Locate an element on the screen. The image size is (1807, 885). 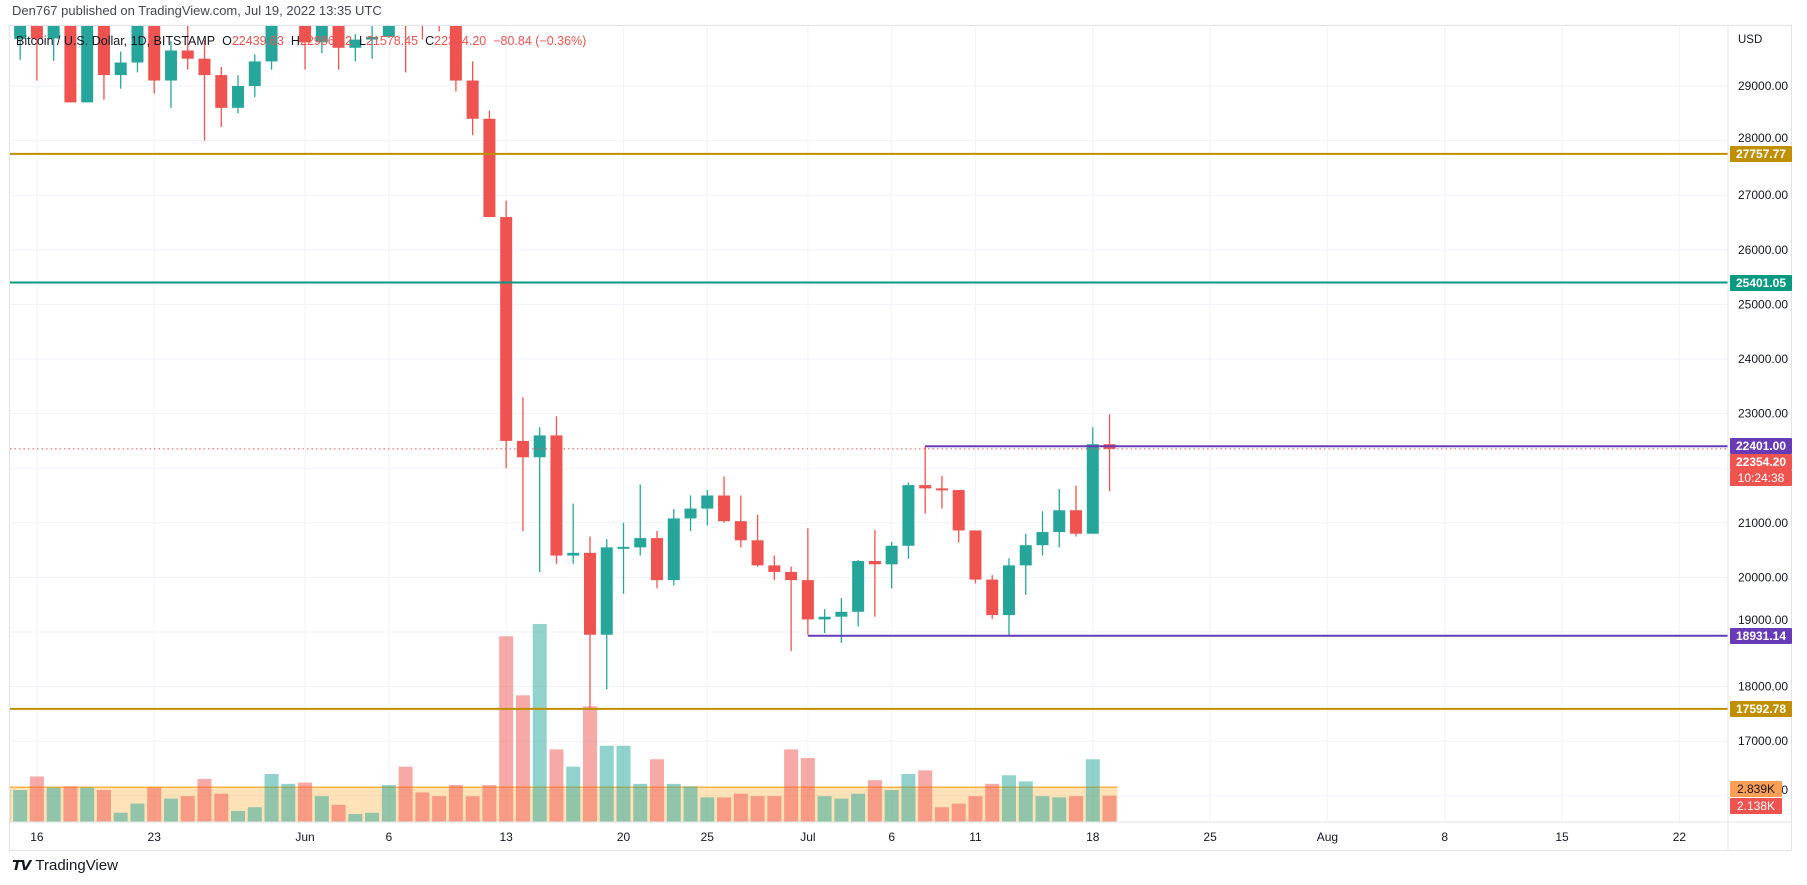
footer: 𝙏𝙑 TradingView is located at coordinates (65, 865).